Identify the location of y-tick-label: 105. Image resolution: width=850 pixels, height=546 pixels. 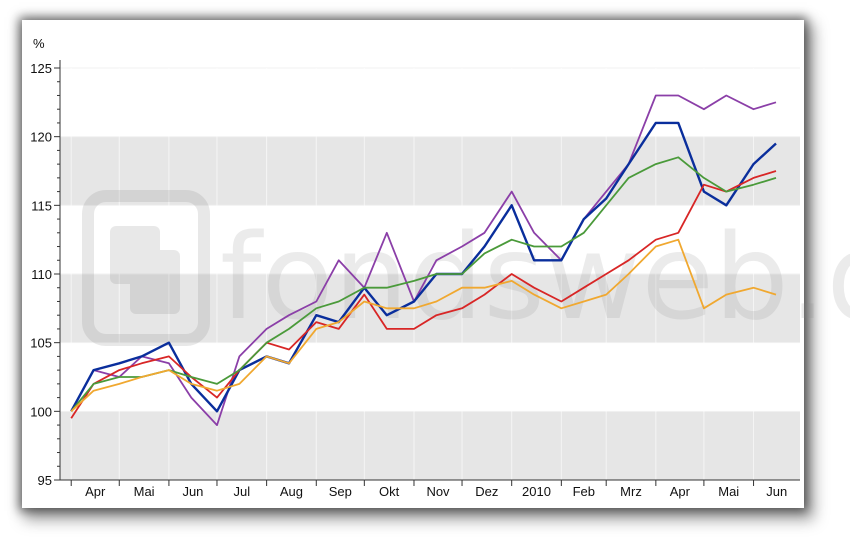
(41, 343).